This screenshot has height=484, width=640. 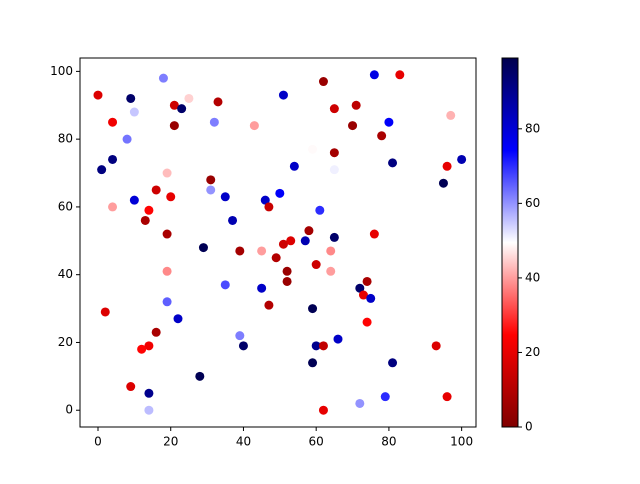 What do you see at coordinates (65, 342) in the screenshot?
I see `y-tick-label: 20` at bounding box center [65, 342].